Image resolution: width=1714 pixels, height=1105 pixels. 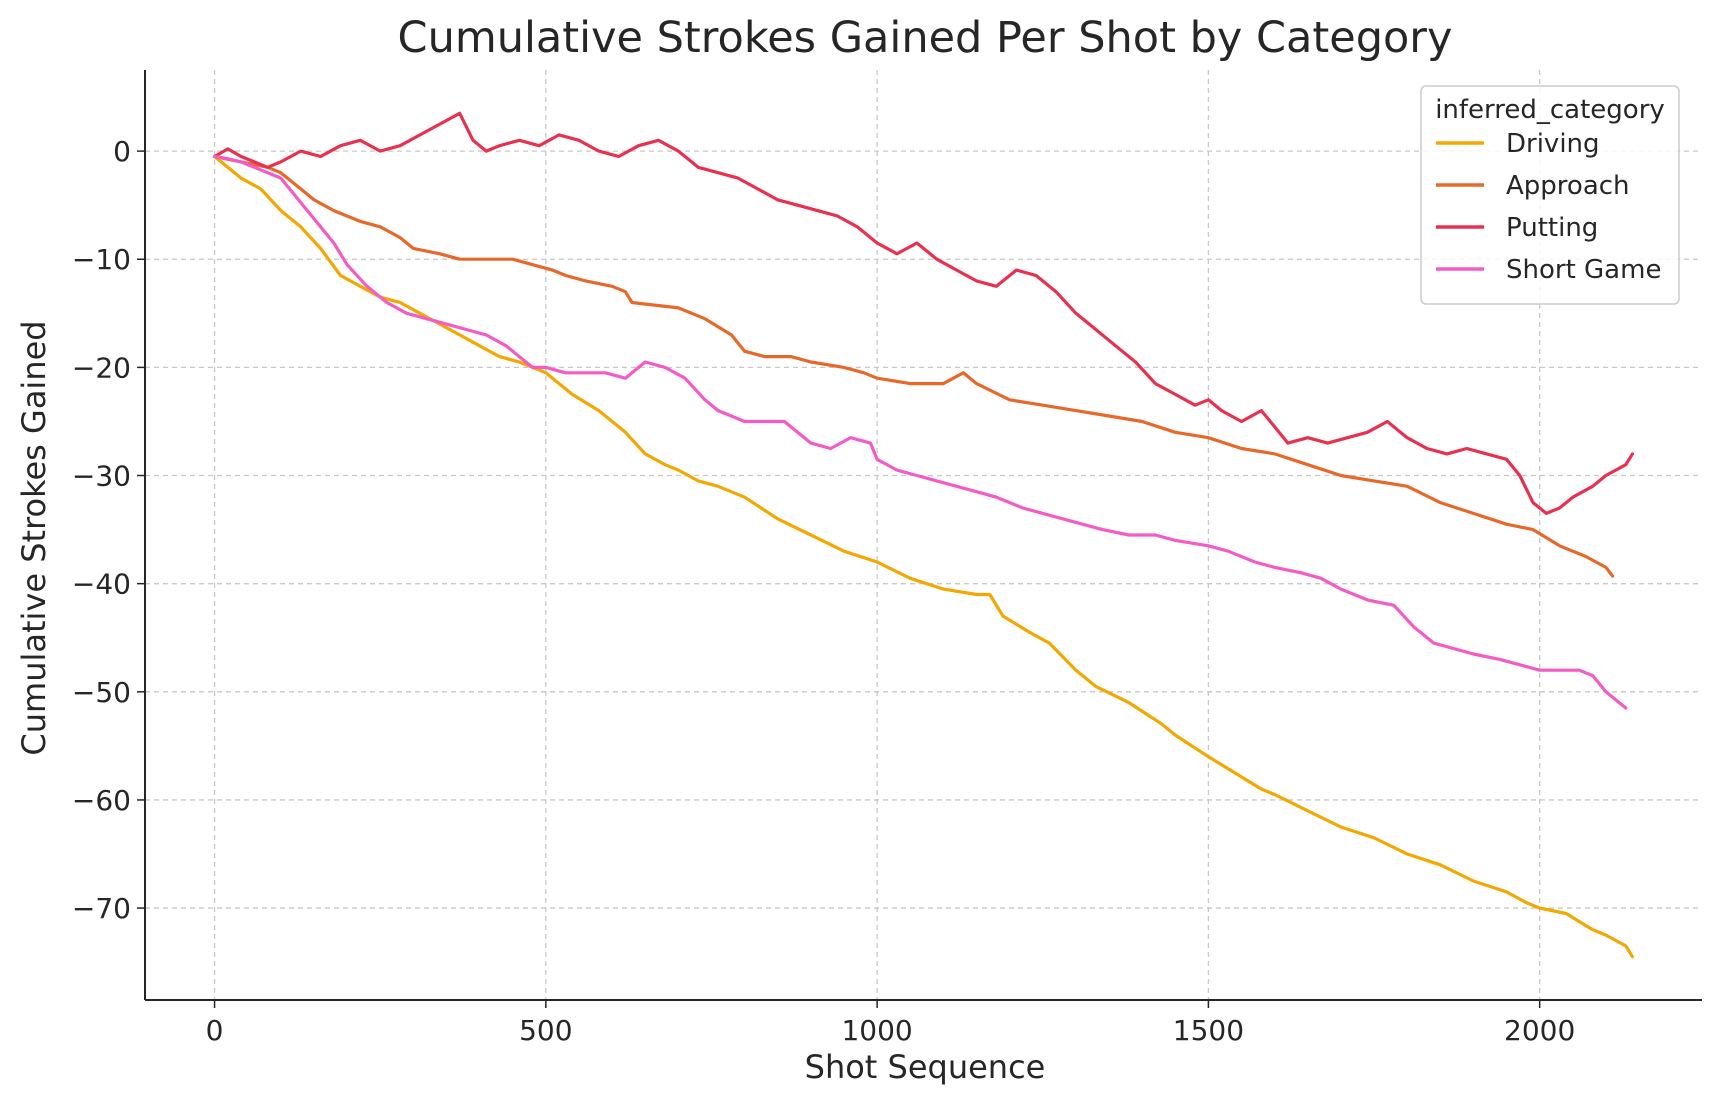 What do you see at coordinates (101, 259) in the screenshot?
I see `y-tick-label: −10` at bounding box center [101, 259].